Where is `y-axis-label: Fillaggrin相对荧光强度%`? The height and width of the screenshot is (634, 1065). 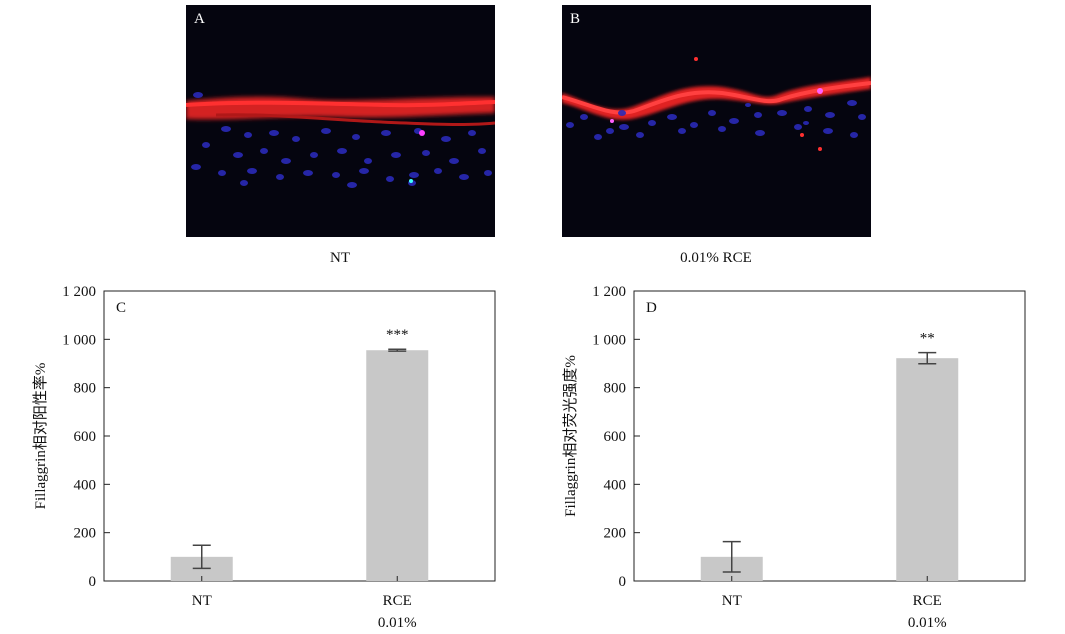
y-axis-label: Fillaggrin相对荧光强度% is located at coordinates (570, 436).